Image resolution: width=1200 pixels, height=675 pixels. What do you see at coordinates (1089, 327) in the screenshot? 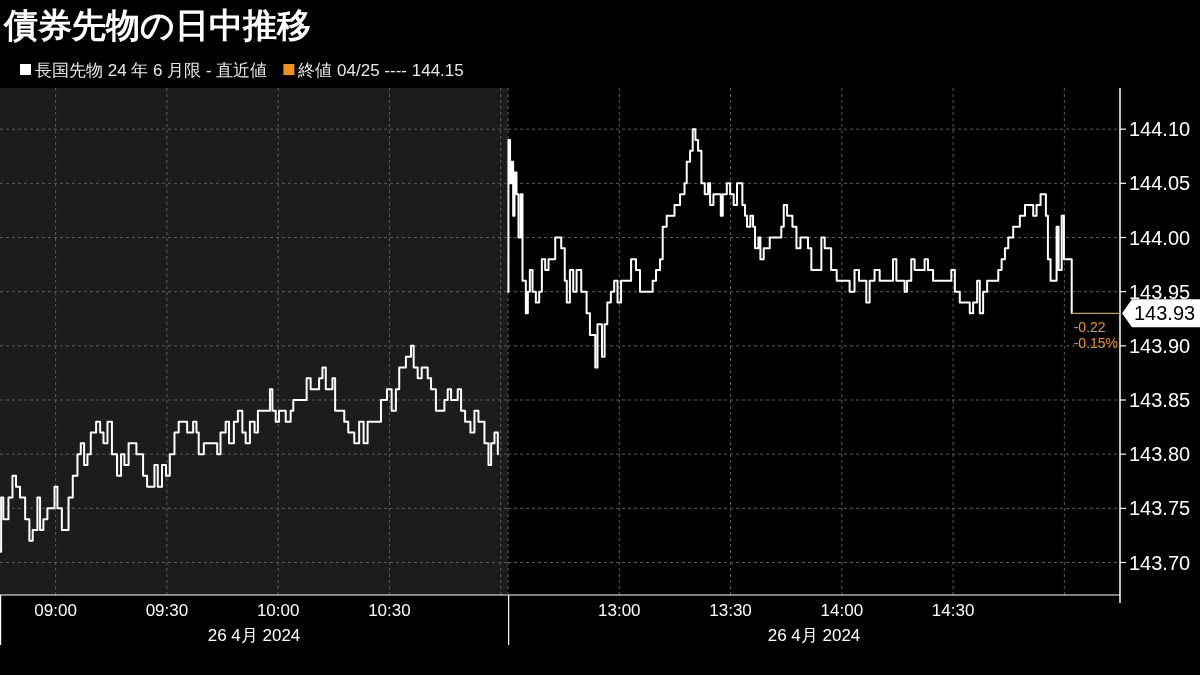
I see `annotation: -0.22` at bounding box center [1089, 327].